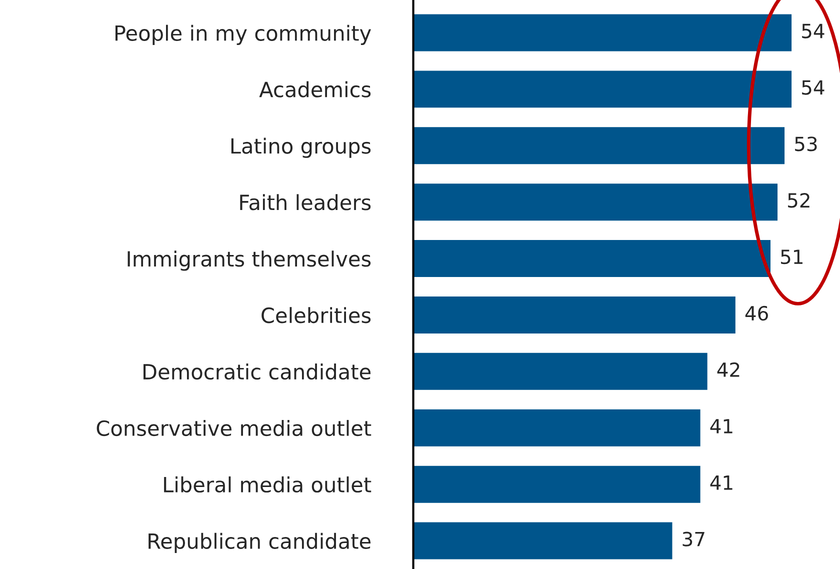  What do you see at coordinates (259, 543) in the screenshot?
I see `y-tick-label: Republican candidate` at bounding box center [259, 543].